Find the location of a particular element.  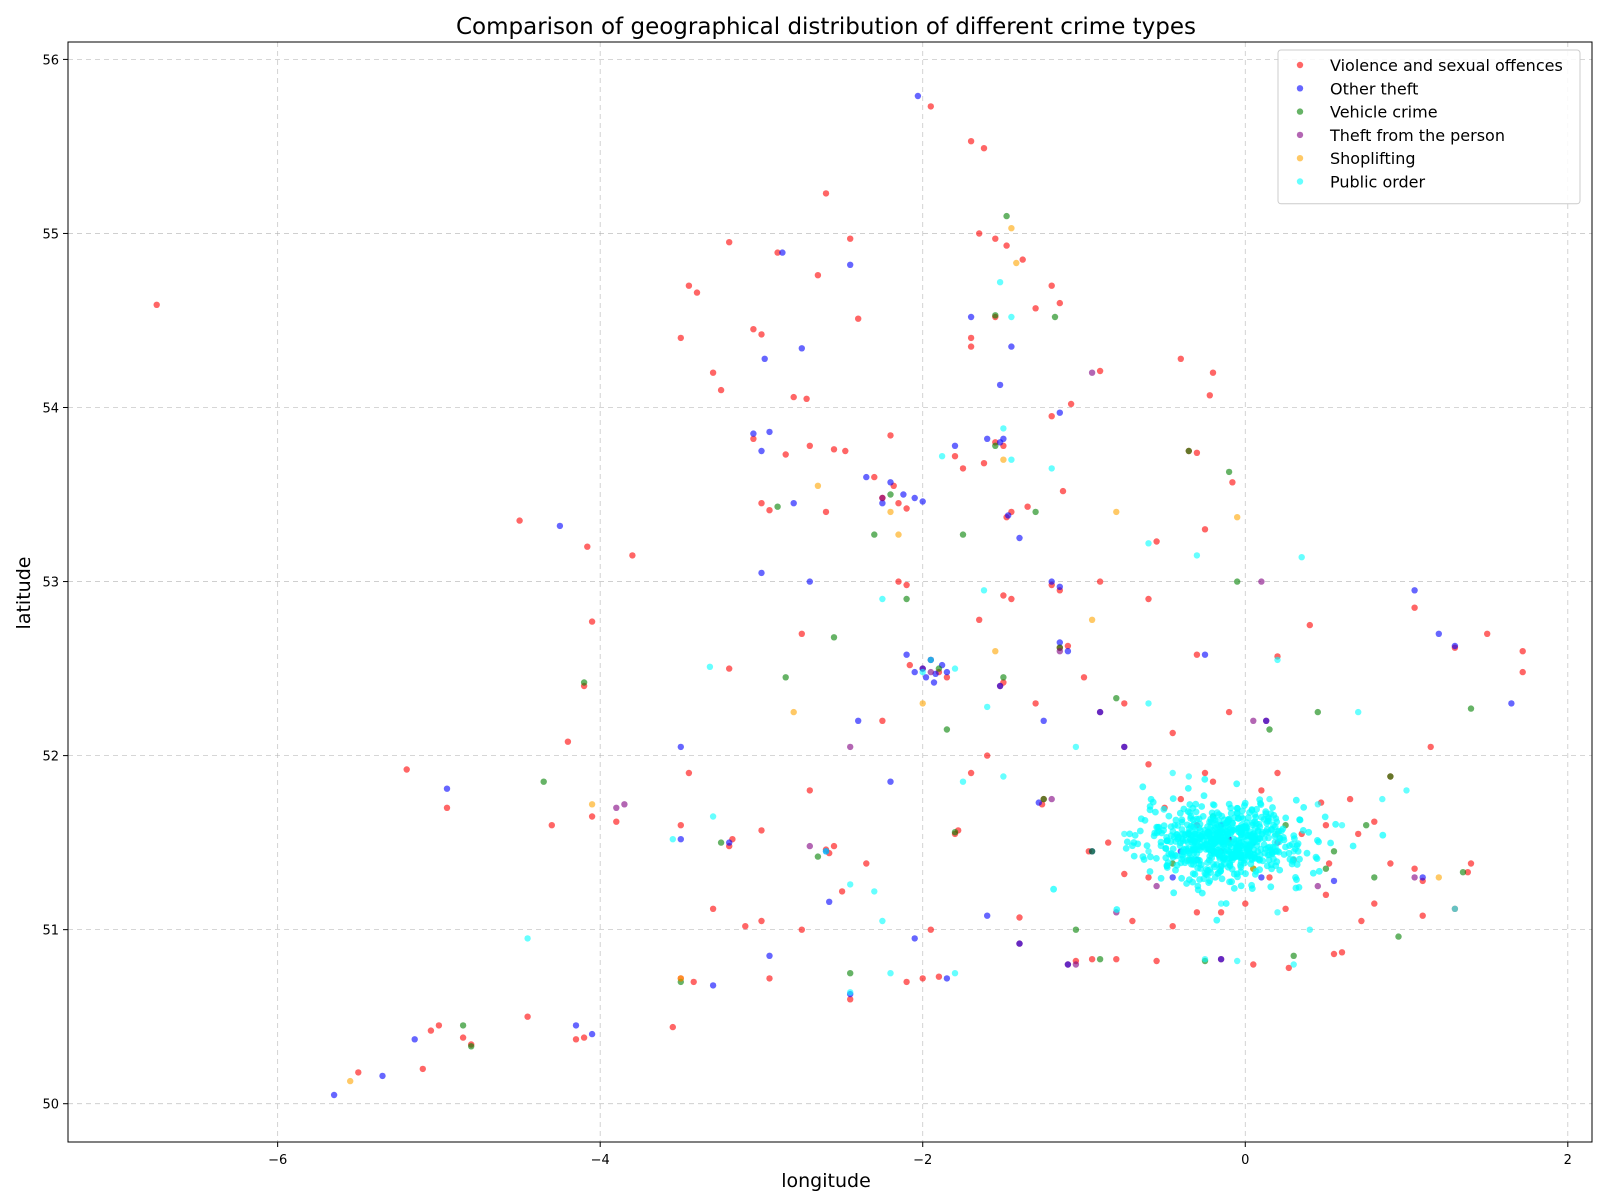

legend-label: Public order is located at coordinates (1378, 182).